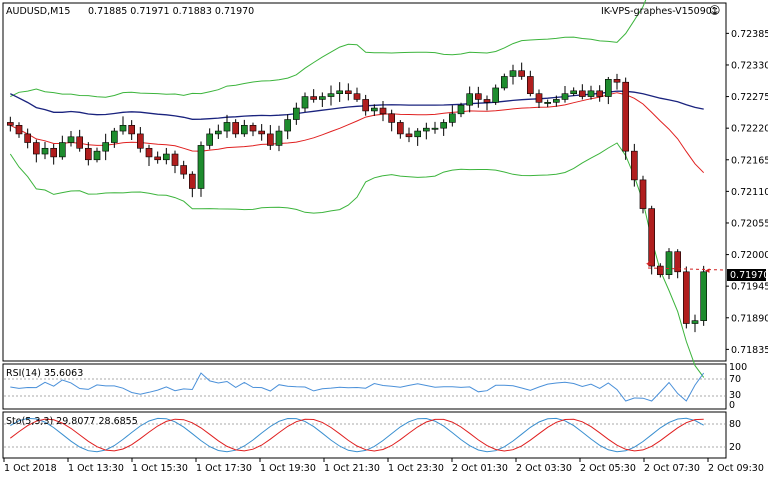 The image size is (768, 480). What do you see at coordinates (749, 65) in the screenshot?
I see `price-tick-label: 0.72330` at bounding box center [749, 65].